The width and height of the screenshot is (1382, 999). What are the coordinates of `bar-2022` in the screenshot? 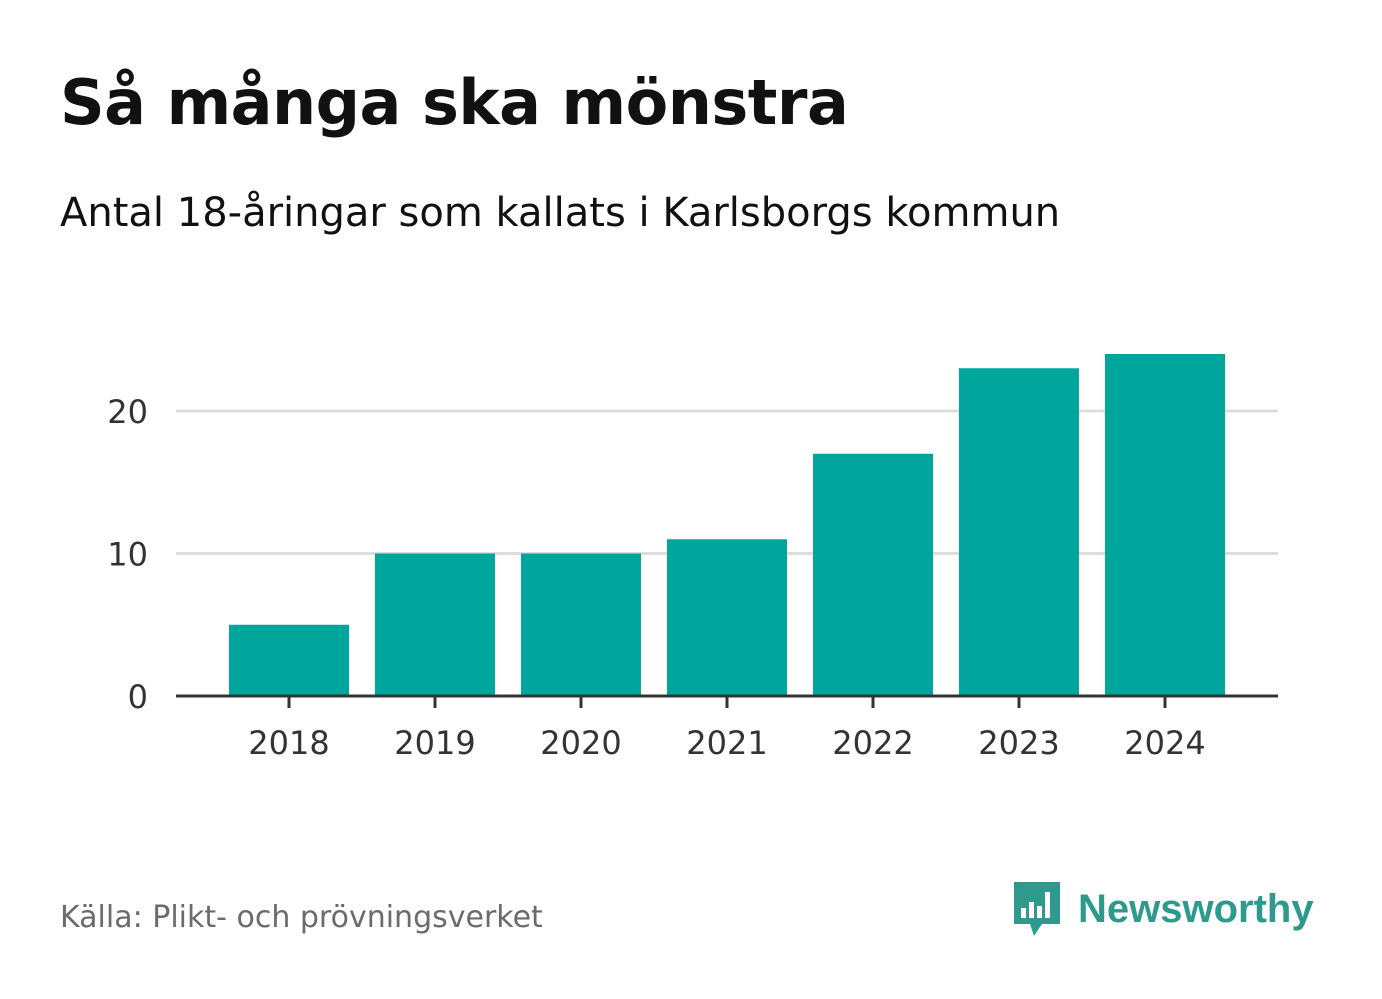 It's located at (873, 574).